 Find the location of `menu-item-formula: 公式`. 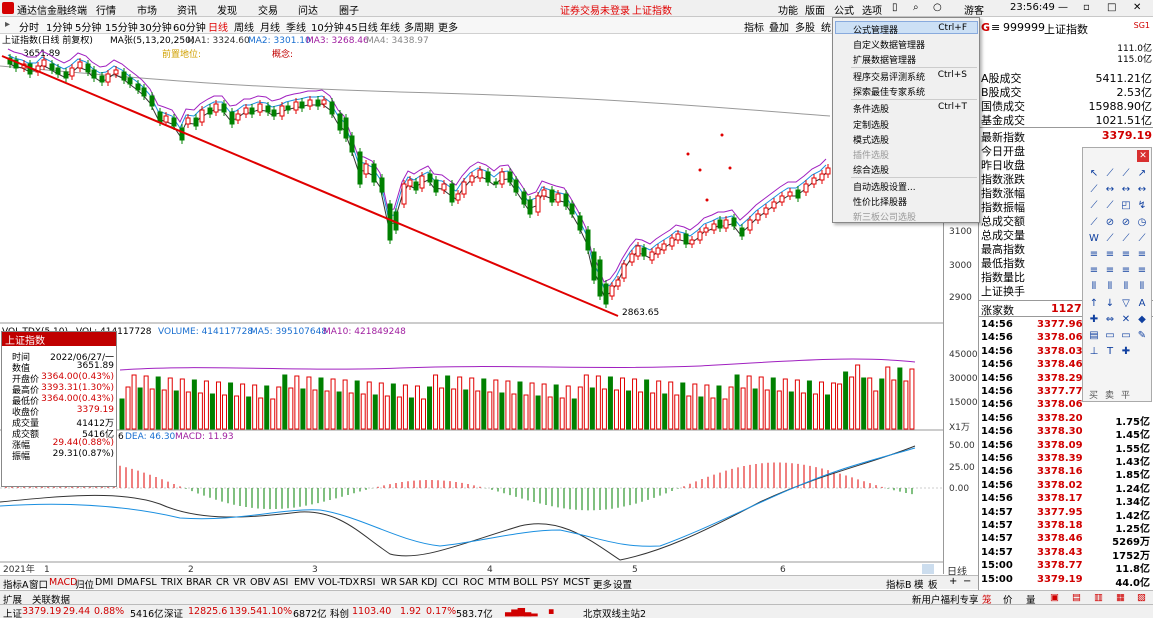

menu-item-formula: 公式 is located at coordinates (844, 11).